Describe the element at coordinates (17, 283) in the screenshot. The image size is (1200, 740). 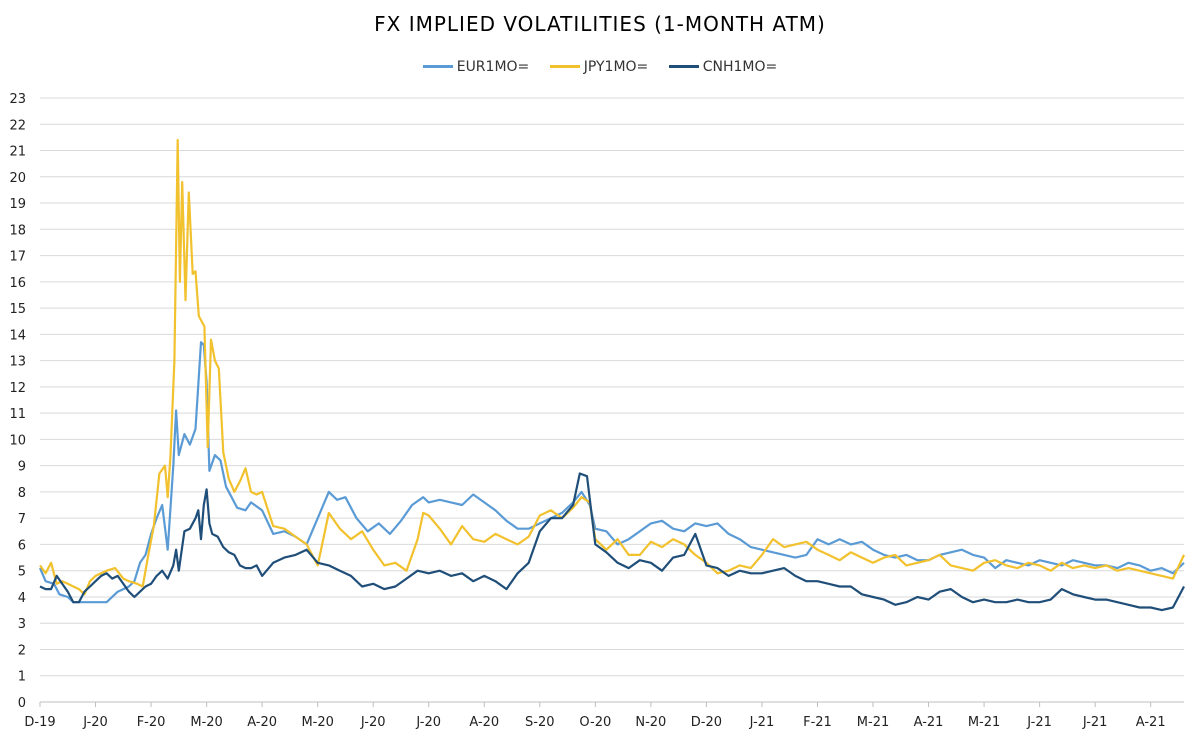
I see `y-tick-label: 16` at that location.